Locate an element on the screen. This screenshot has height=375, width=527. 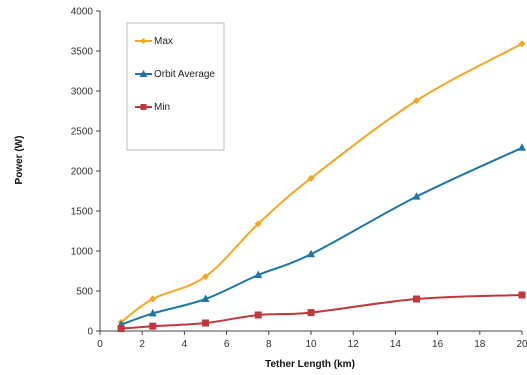
y-tick-label: 1500 is located at coordinates (82, 212).